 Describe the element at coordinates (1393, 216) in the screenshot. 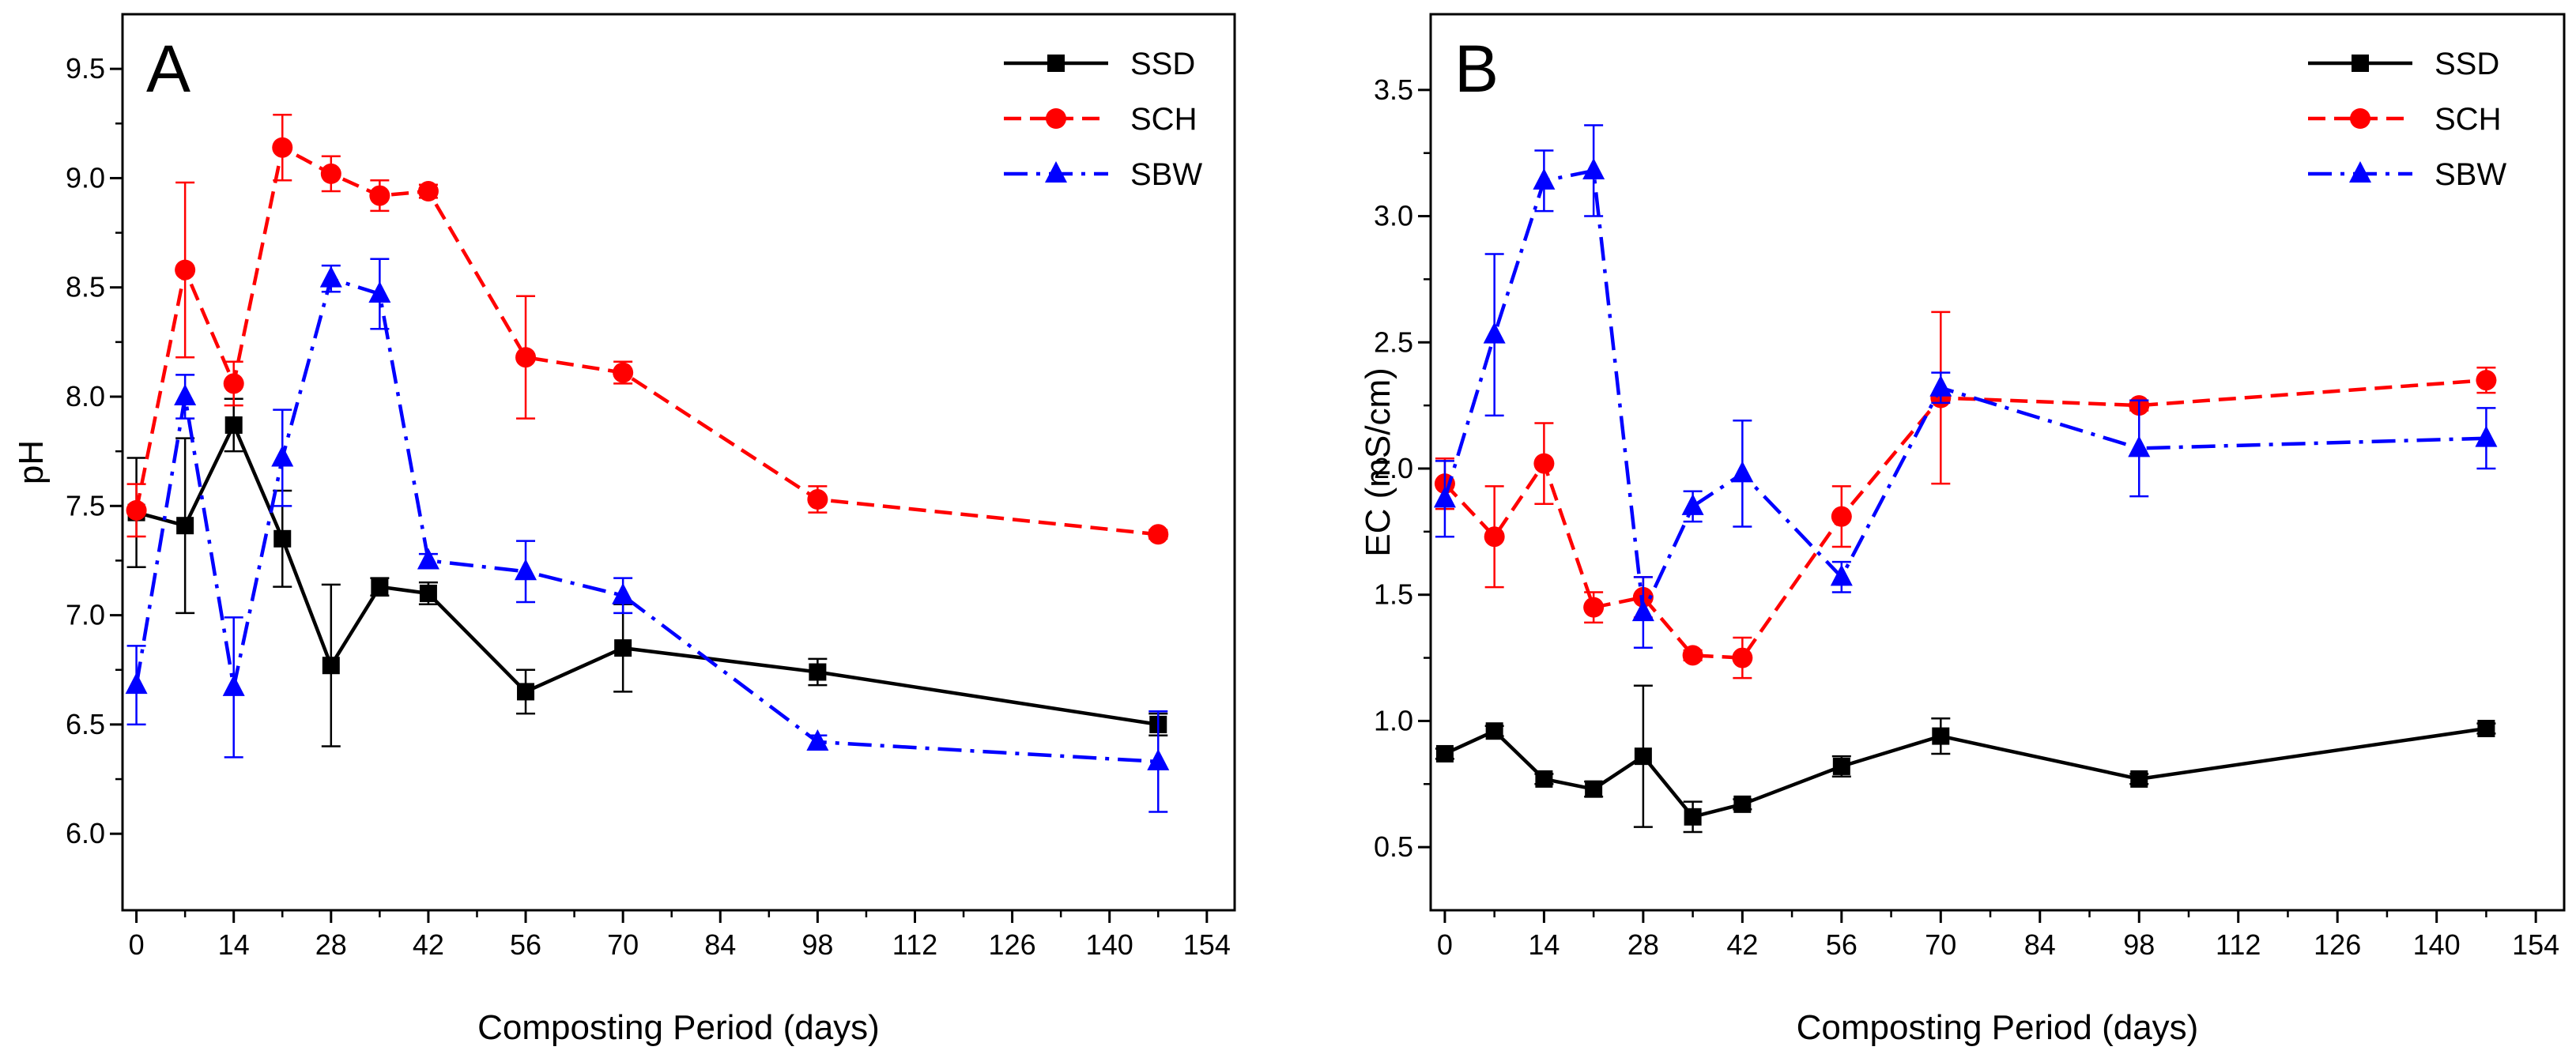

I see `y-tick-label: 3.0` at that location.